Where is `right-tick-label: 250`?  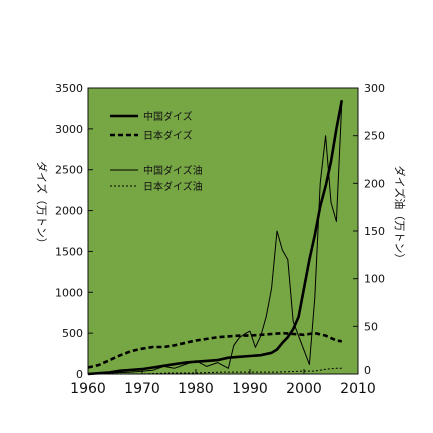 right-tick-label: 250 is located at coordinates (374, 136).